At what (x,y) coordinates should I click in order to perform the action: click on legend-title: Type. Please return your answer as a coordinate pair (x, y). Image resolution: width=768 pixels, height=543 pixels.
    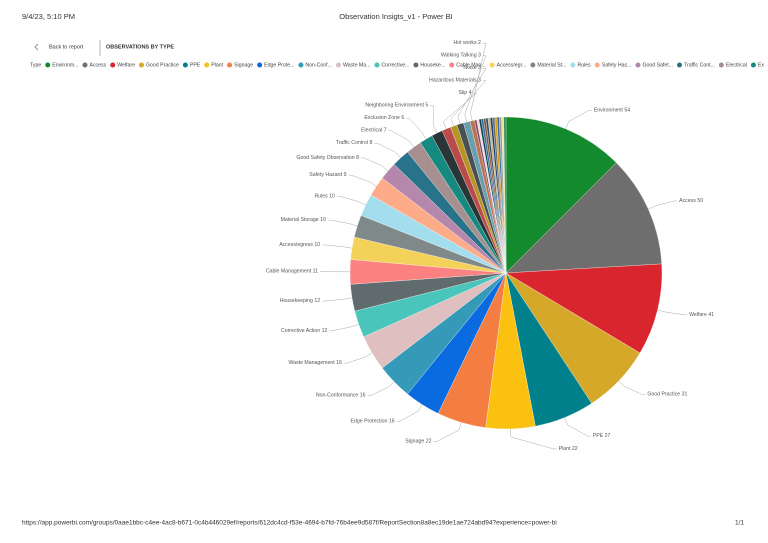
    Looking at the image, I should click on (35, 65).